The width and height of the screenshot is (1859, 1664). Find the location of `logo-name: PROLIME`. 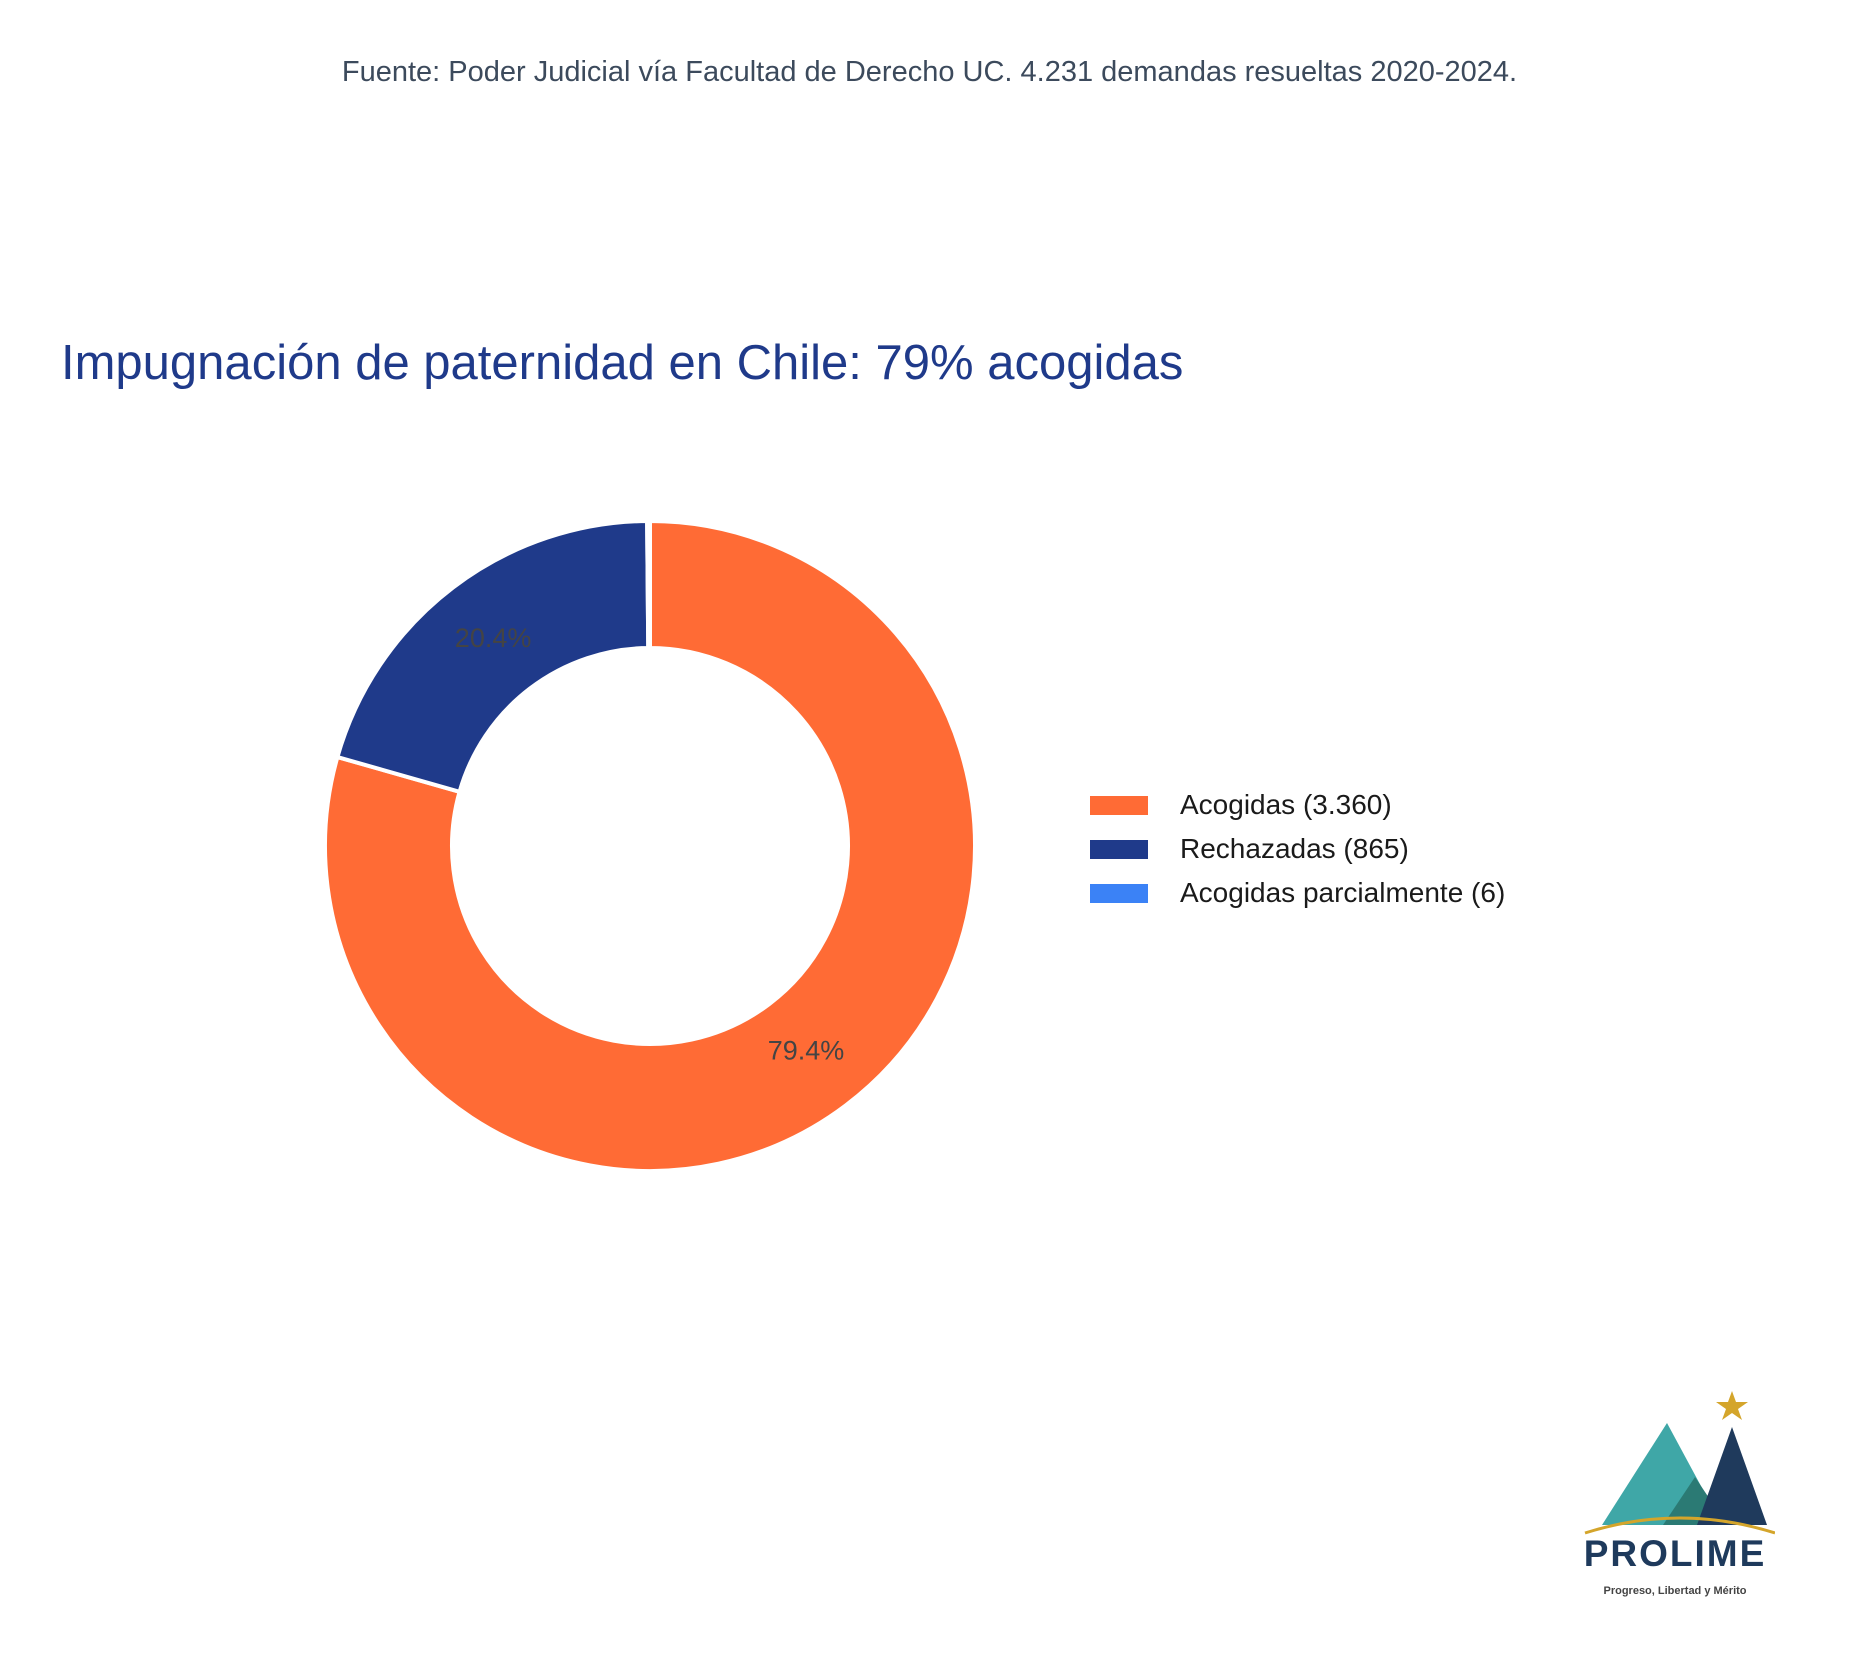

logo-name: PROLIME is located at coordinates (1675, 1553).